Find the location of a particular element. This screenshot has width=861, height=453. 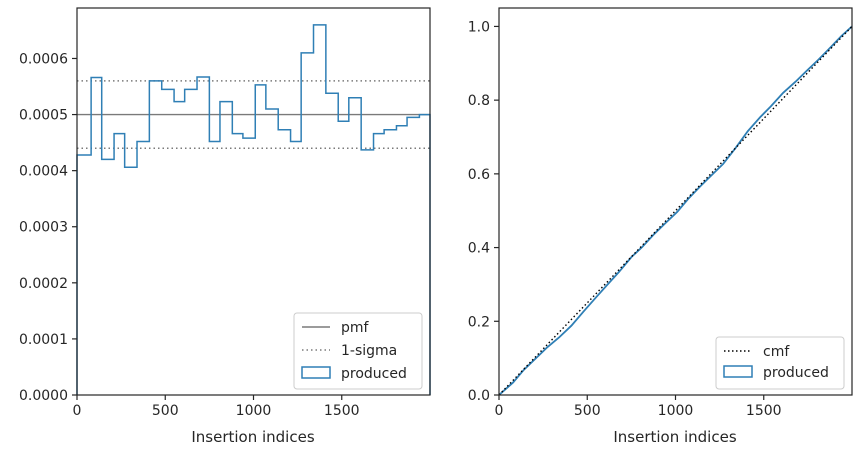

left-legend: pmf 1-sigma produced is located at coordinates (358, 351).